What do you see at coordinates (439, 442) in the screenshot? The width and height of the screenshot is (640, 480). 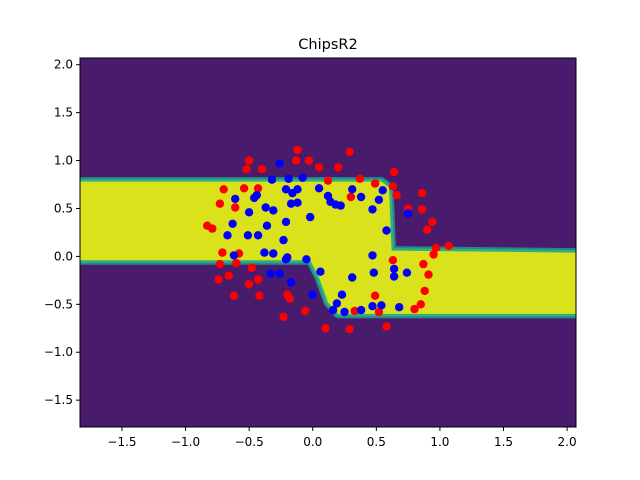 I see `x-tick-label: 1.0` at bounding box center [439, 442].